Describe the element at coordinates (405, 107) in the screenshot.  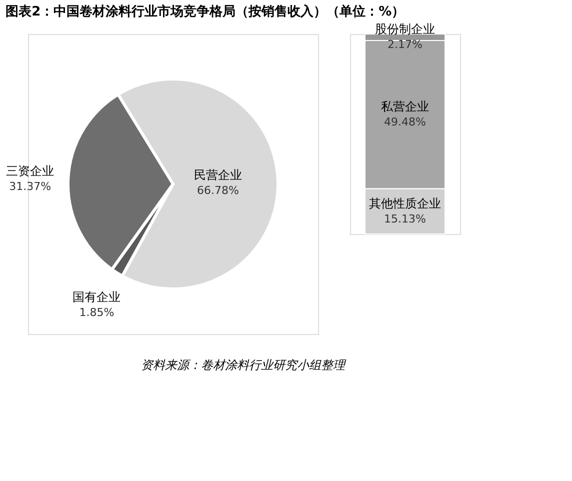
I see `series-label: 私营企业` at that location.